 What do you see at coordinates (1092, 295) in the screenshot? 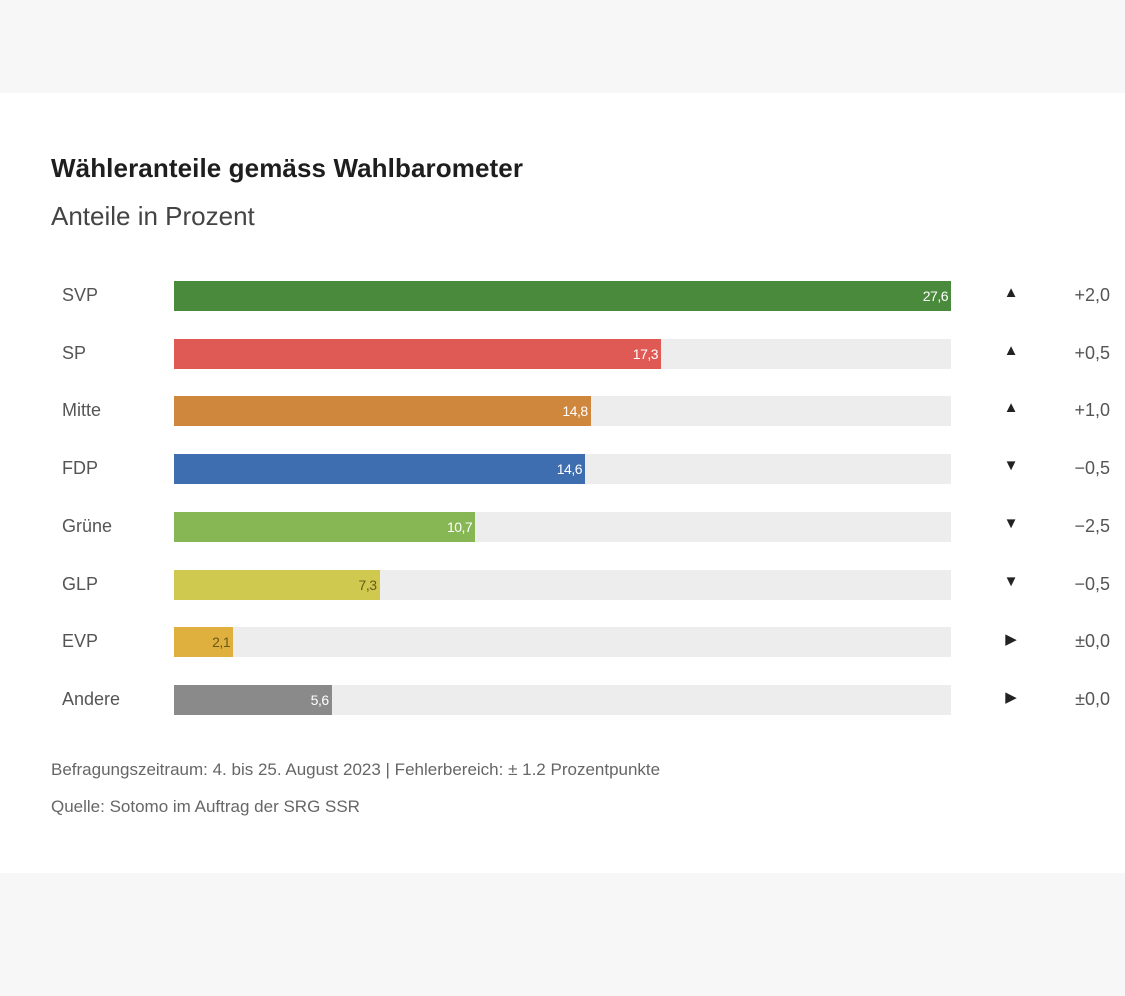
I see `change-value: +2,0` at bounding box center [1092, 295].